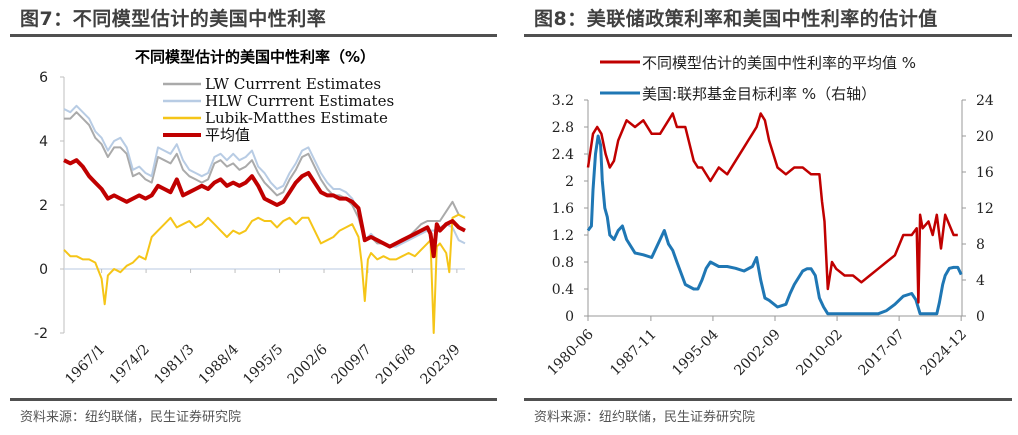 This screenshot has width=1018, height=435. Describe the element at coordinates (563, 263) in the screenshot. I see `y-tick-label: 0.8` at that location.